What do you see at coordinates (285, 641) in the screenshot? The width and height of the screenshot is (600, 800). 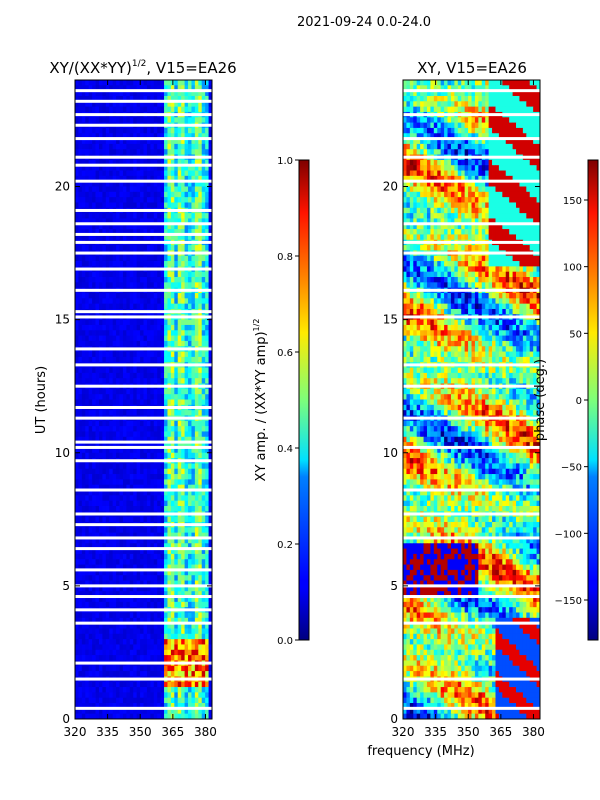 I see `colorbar-tick-label: 0.0` at bounding box center [285, 641].